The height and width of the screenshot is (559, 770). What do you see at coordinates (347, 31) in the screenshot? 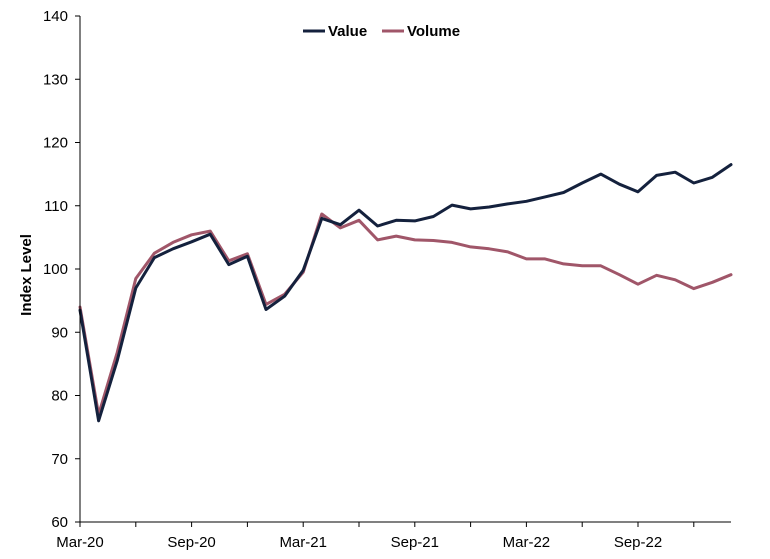
I see `legend-label-value: Value` at bounding box center [347, 31].